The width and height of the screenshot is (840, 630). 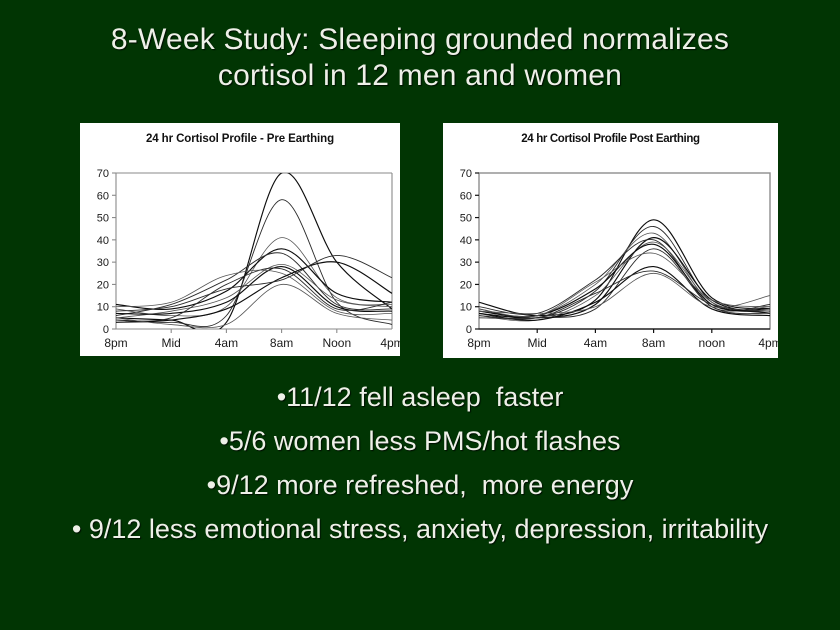 What do you see at coordinates (420, 397) in the screenshot?
I see `list-item: •11/12 fell asleep faster` at bounding box center [420, 397].